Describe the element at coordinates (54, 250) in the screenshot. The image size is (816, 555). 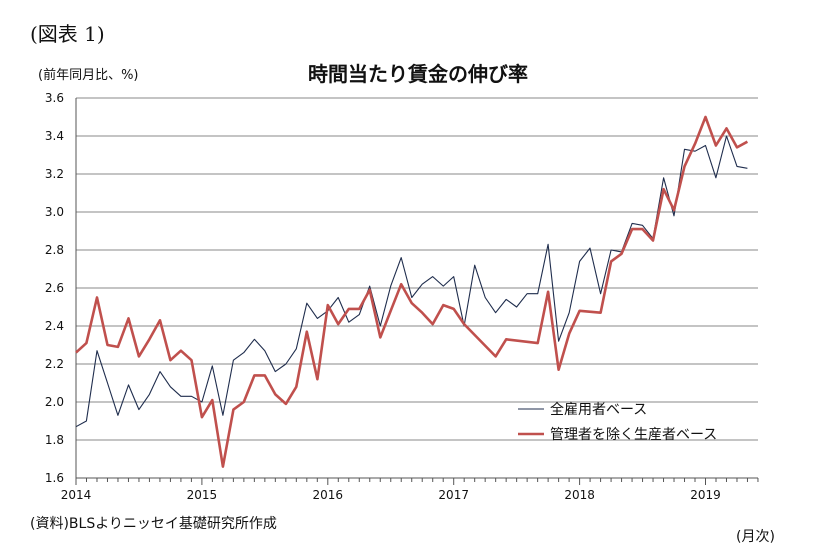
I see `y-tick-label: 2.8` at that location.